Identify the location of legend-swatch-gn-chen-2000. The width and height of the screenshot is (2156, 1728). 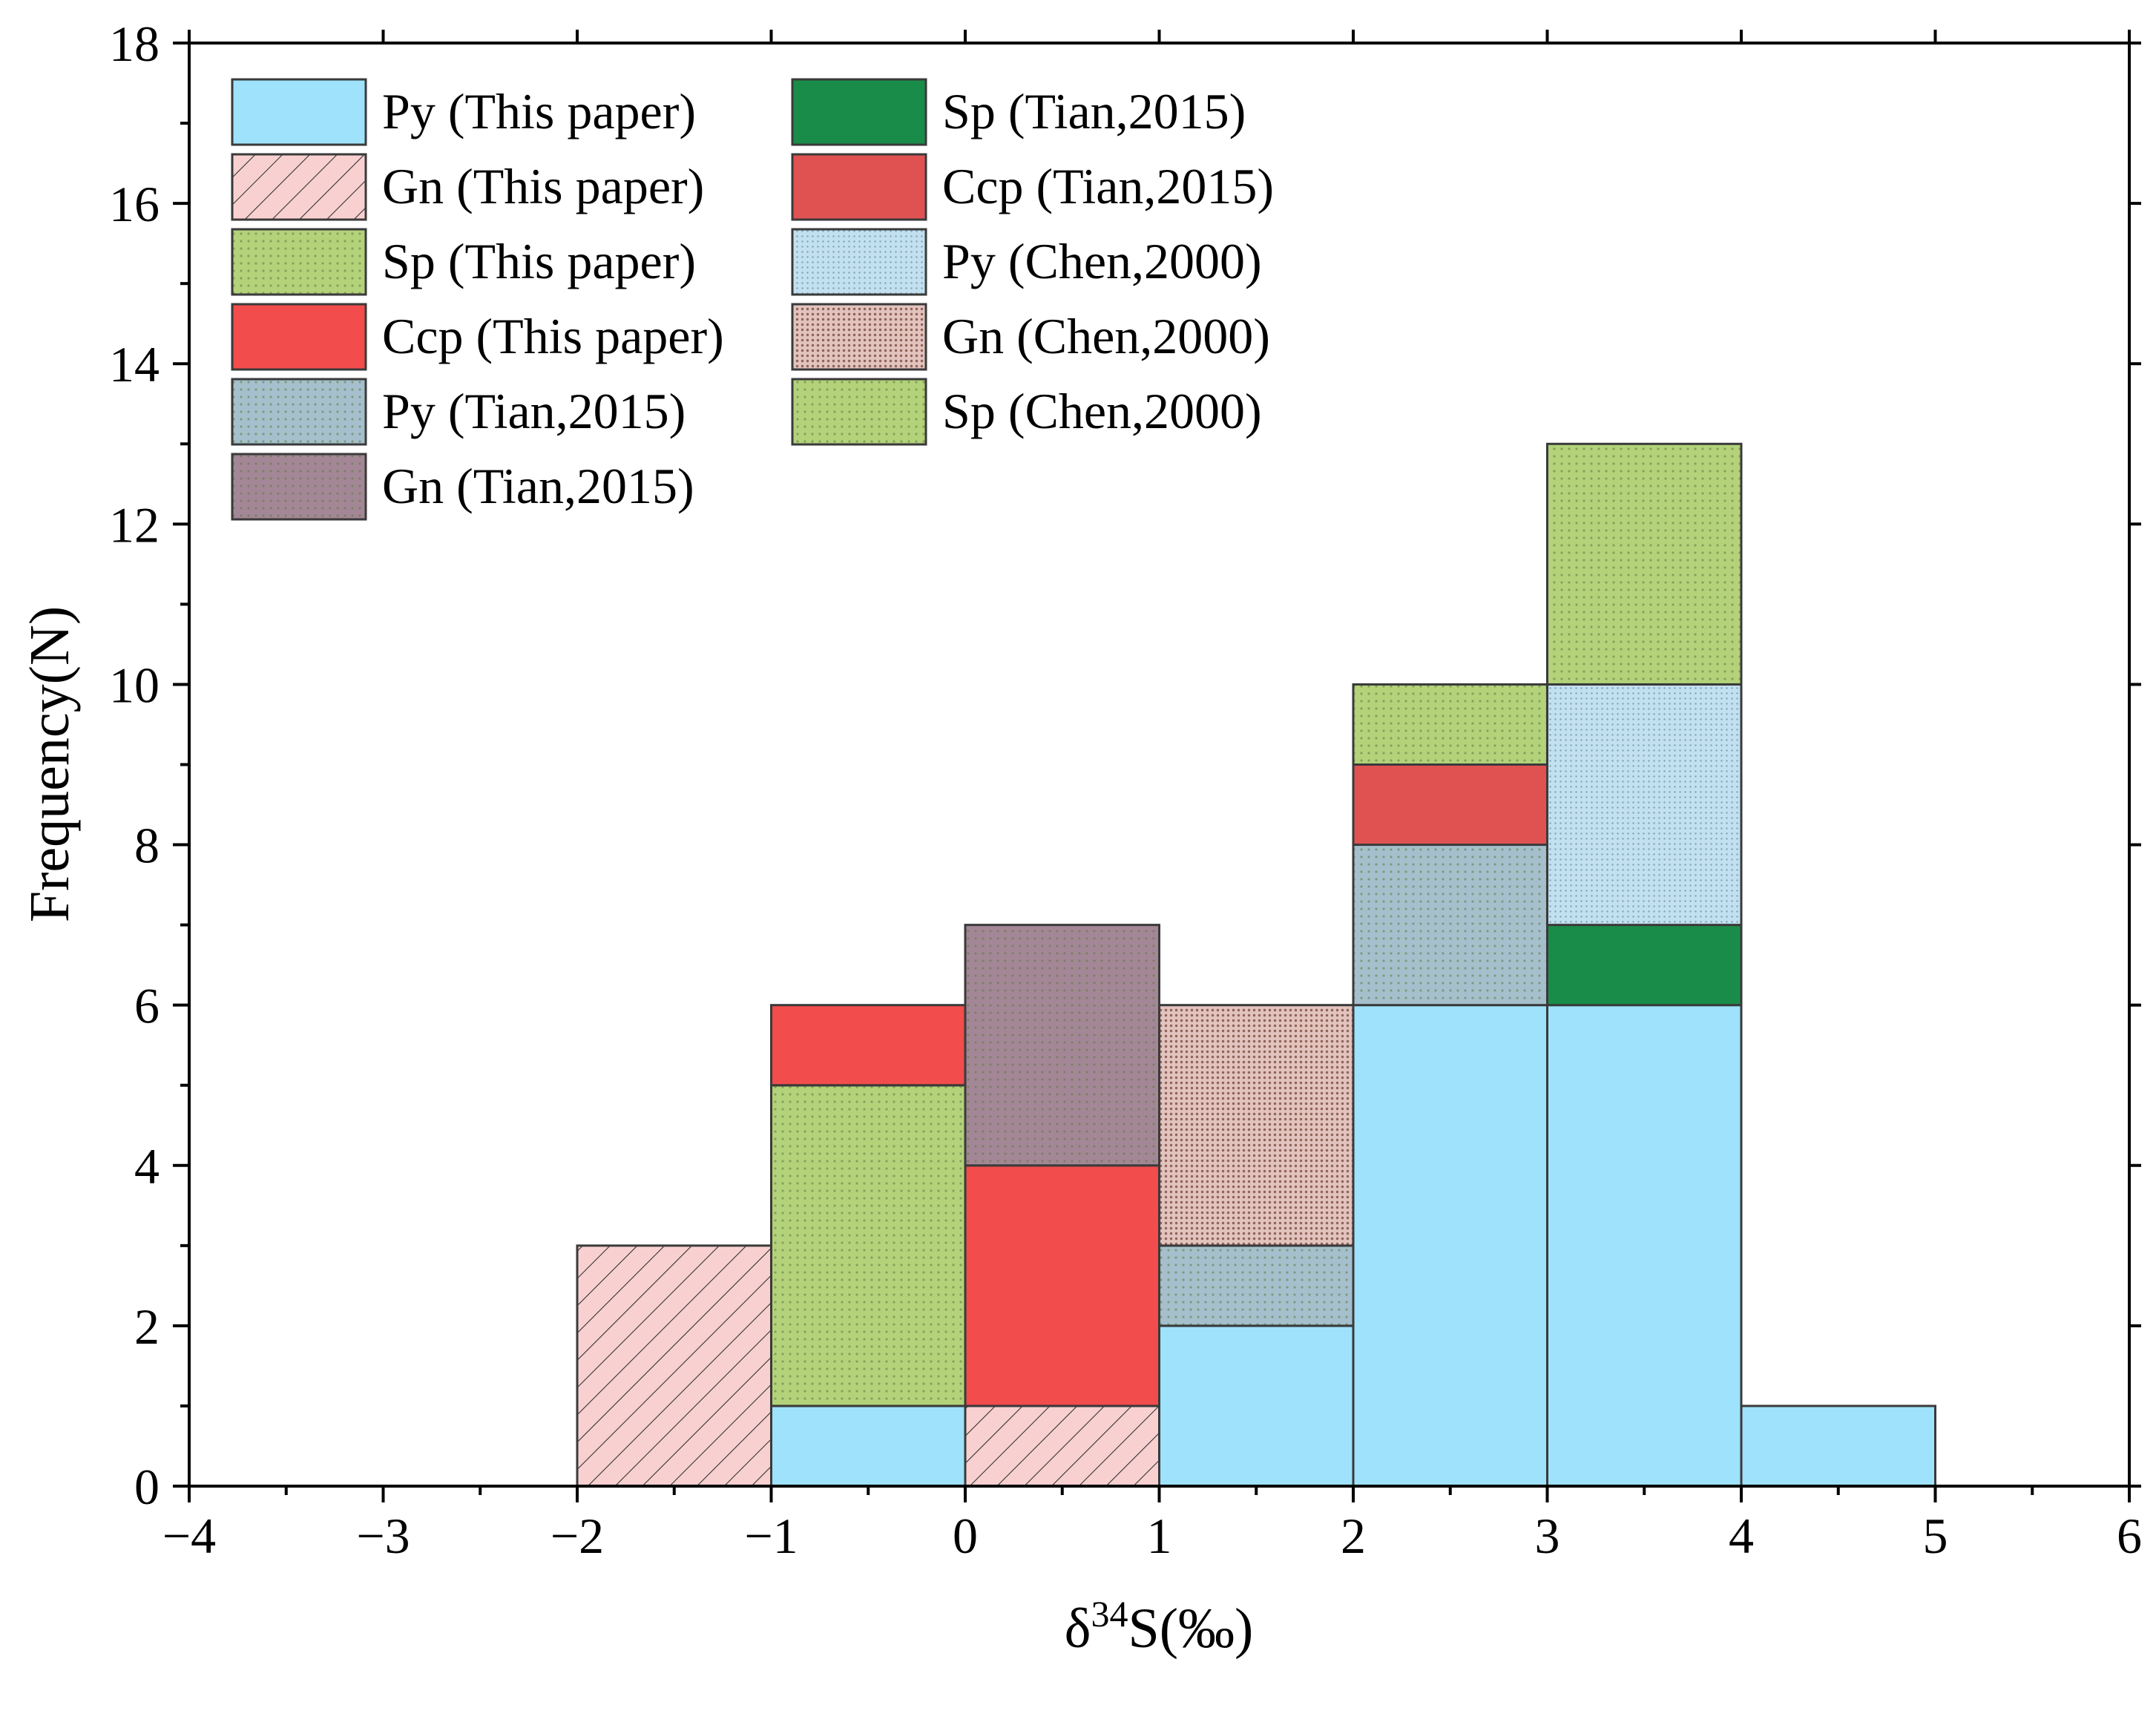
(859, 337).